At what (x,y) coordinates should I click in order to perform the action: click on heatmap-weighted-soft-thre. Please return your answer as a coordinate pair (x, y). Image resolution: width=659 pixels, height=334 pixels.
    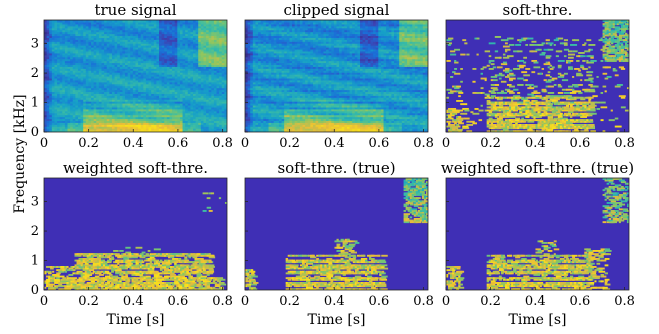
    Looking at the image, I should click on (135, 234).